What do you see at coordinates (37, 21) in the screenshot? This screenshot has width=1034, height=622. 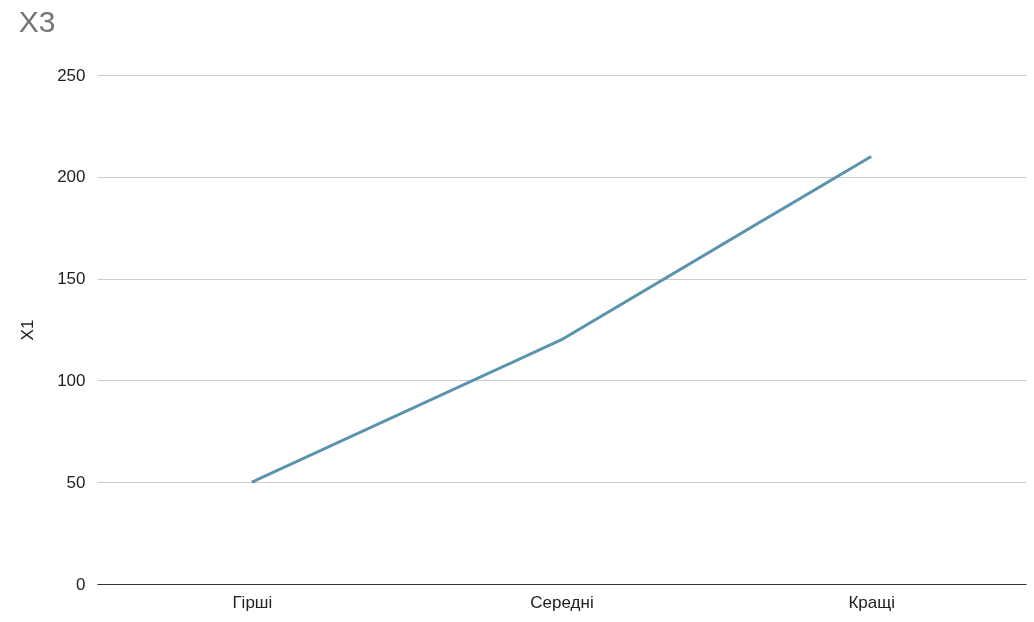 I see `chart-title: X3` at bounding box center [37, 21].